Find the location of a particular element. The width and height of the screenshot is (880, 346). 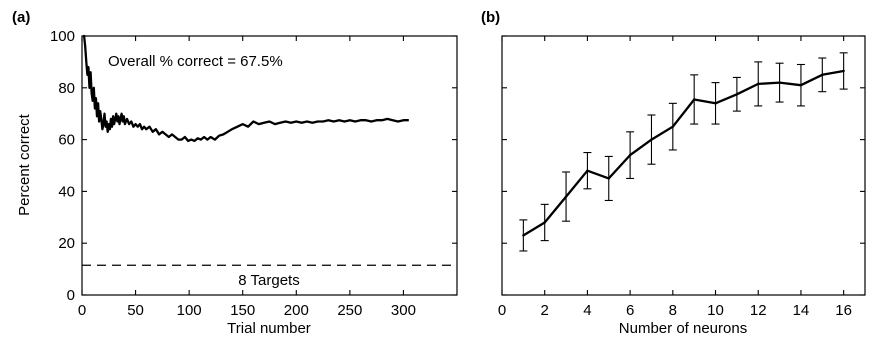

chance-level-label: 8 Targets is located at coordinates (268, 280).